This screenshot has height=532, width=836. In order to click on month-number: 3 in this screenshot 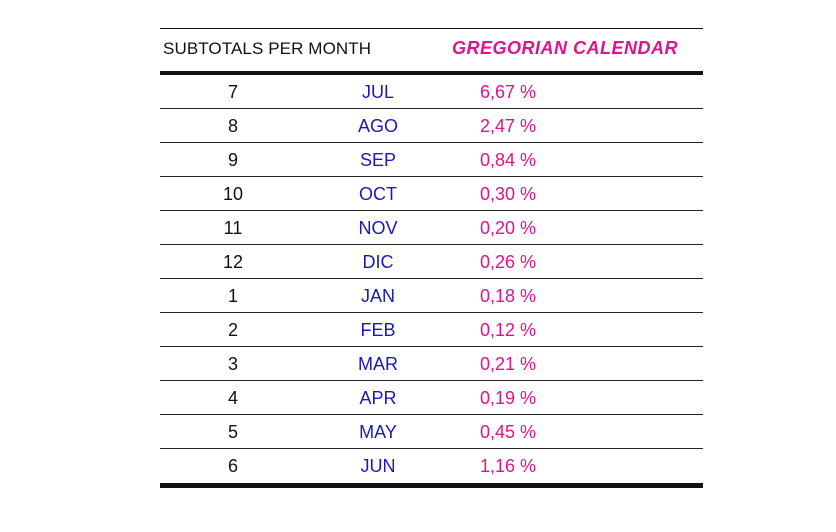, I will do `click(232, 364)`.